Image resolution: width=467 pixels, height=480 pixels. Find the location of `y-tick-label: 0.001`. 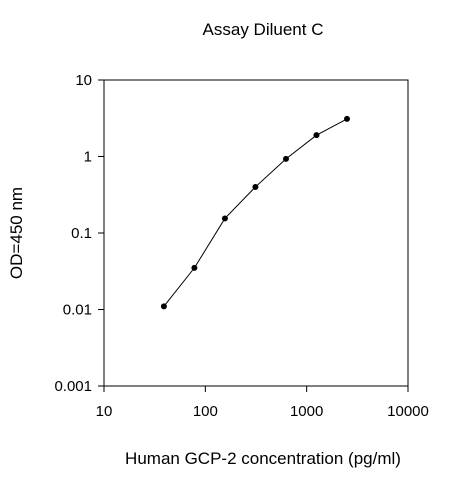

y-tick-label: 0.001 is located at coordinates (73, 386).